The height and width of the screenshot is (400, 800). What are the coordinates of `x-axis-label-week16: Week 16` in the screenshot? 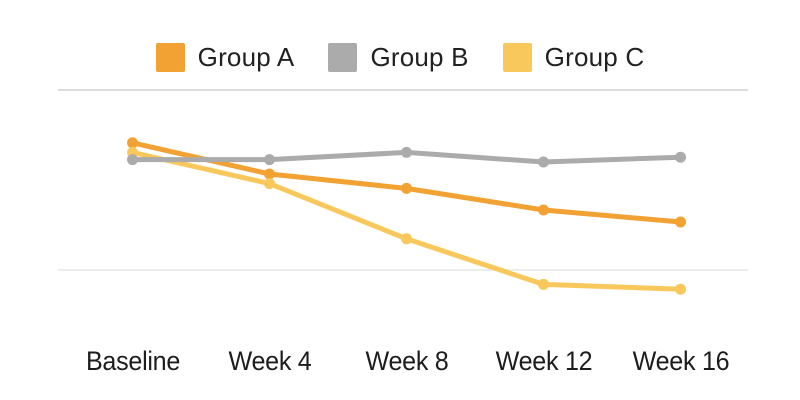 It's located at (680, 361).